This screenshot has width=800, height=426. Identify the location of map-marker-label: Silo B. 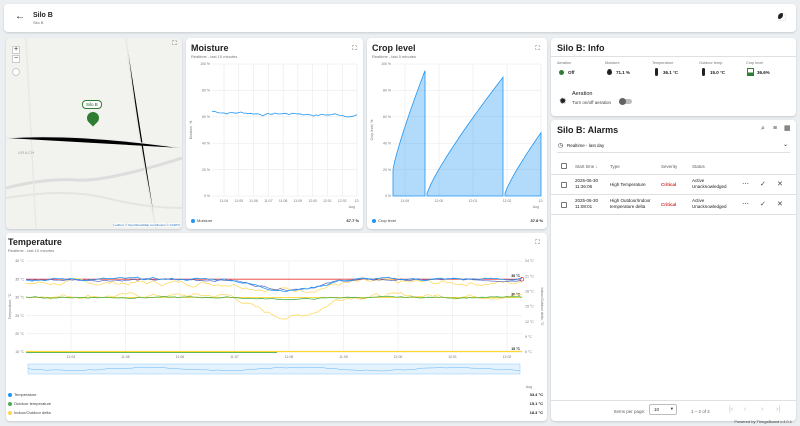
(92, 104).